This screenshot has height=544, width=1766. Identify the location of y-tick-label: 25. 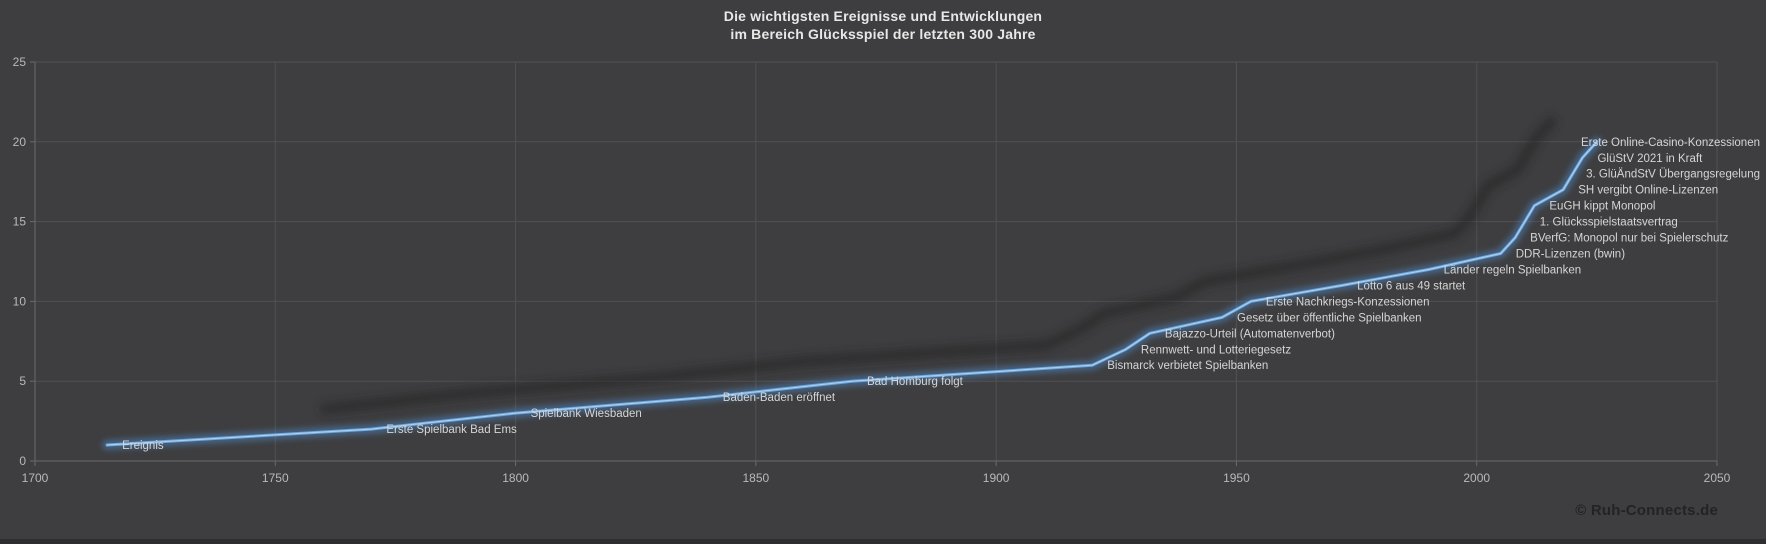
(20, 62).